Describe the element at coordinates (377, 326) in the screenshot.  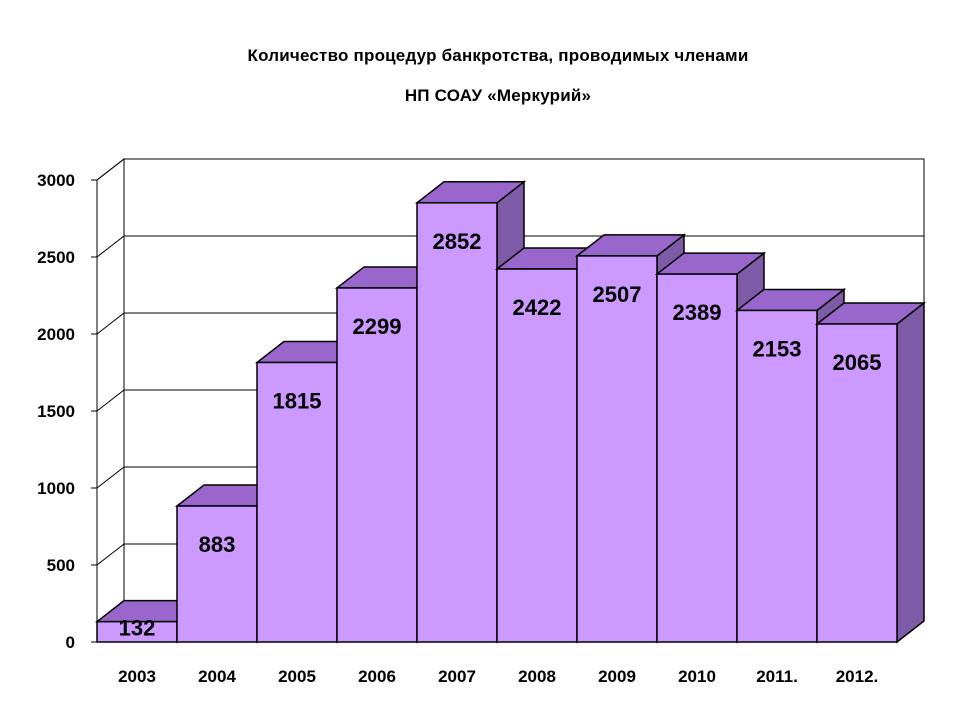
I see `data-label: 2299` at that location.